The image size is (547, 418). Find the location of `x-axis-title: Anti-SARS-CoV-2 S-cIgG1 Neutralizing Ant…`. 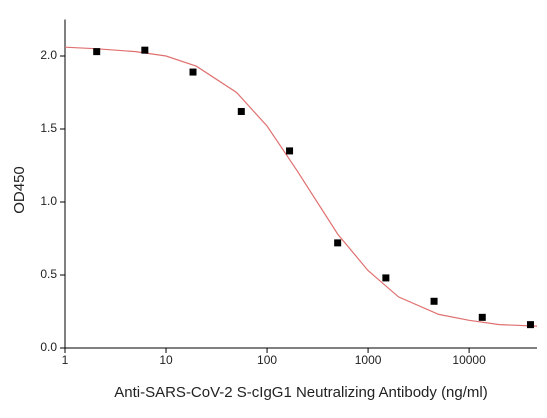

x-axis-title: Anti-SARS-CoV-2 S-cIgG1 Neutralizing Ant… is located at coordinates (300, 392).